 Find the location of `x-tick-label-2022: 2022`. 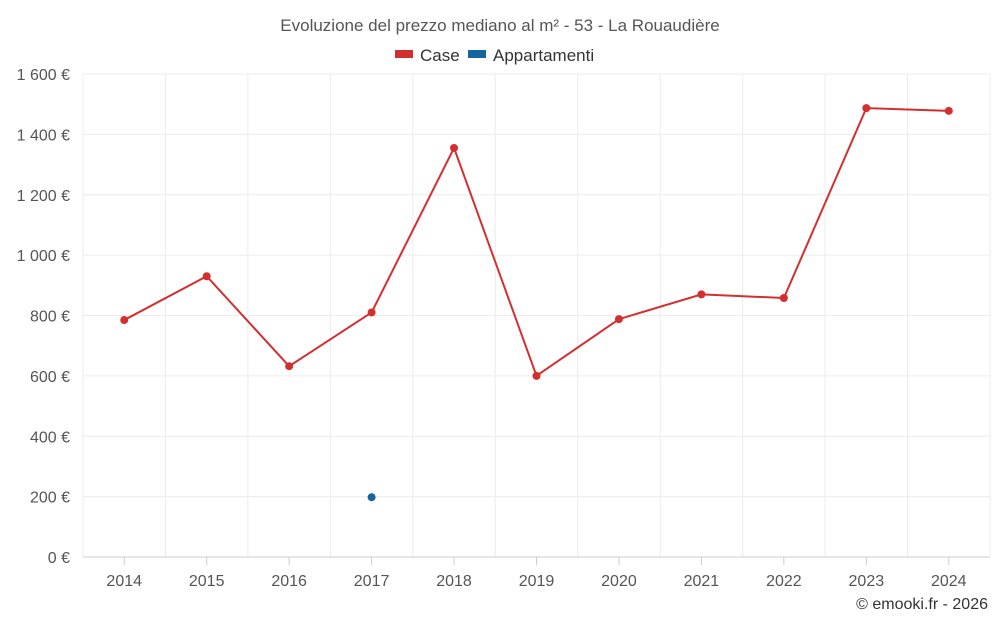

x-tick-label-2022: 2022 is located at coordinates (784, 581).